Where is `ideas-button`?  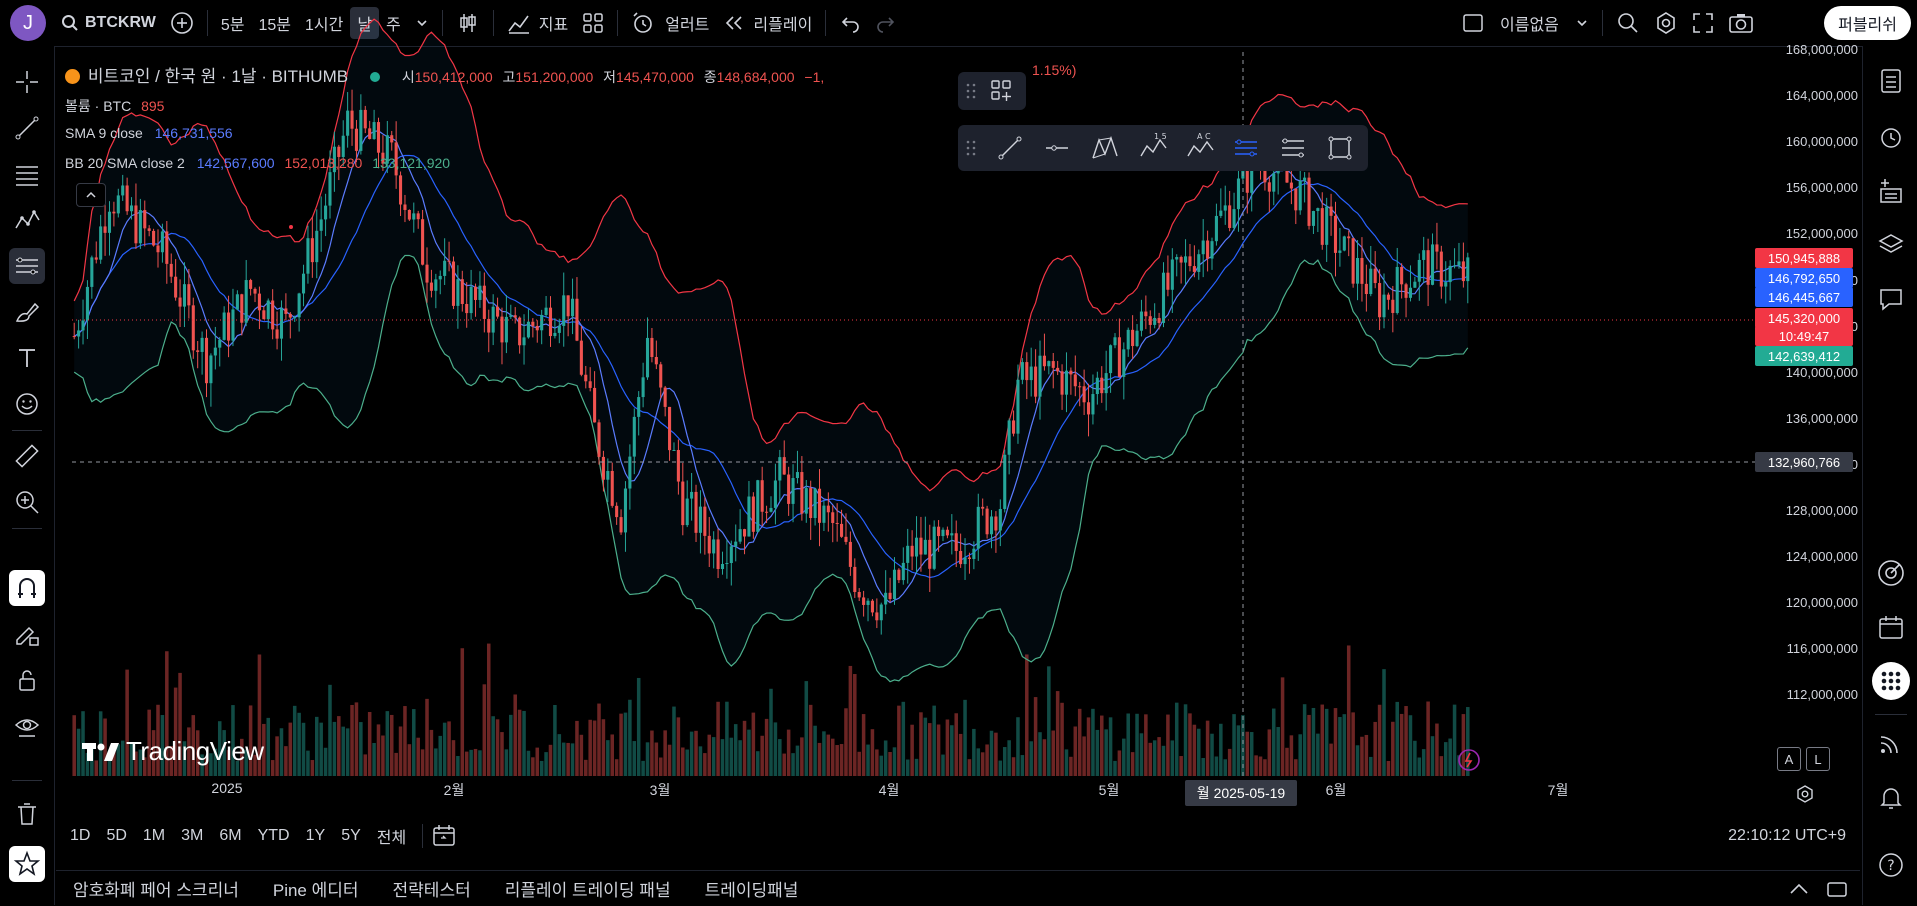 ideas-button is located at coordinates (1891, 573).